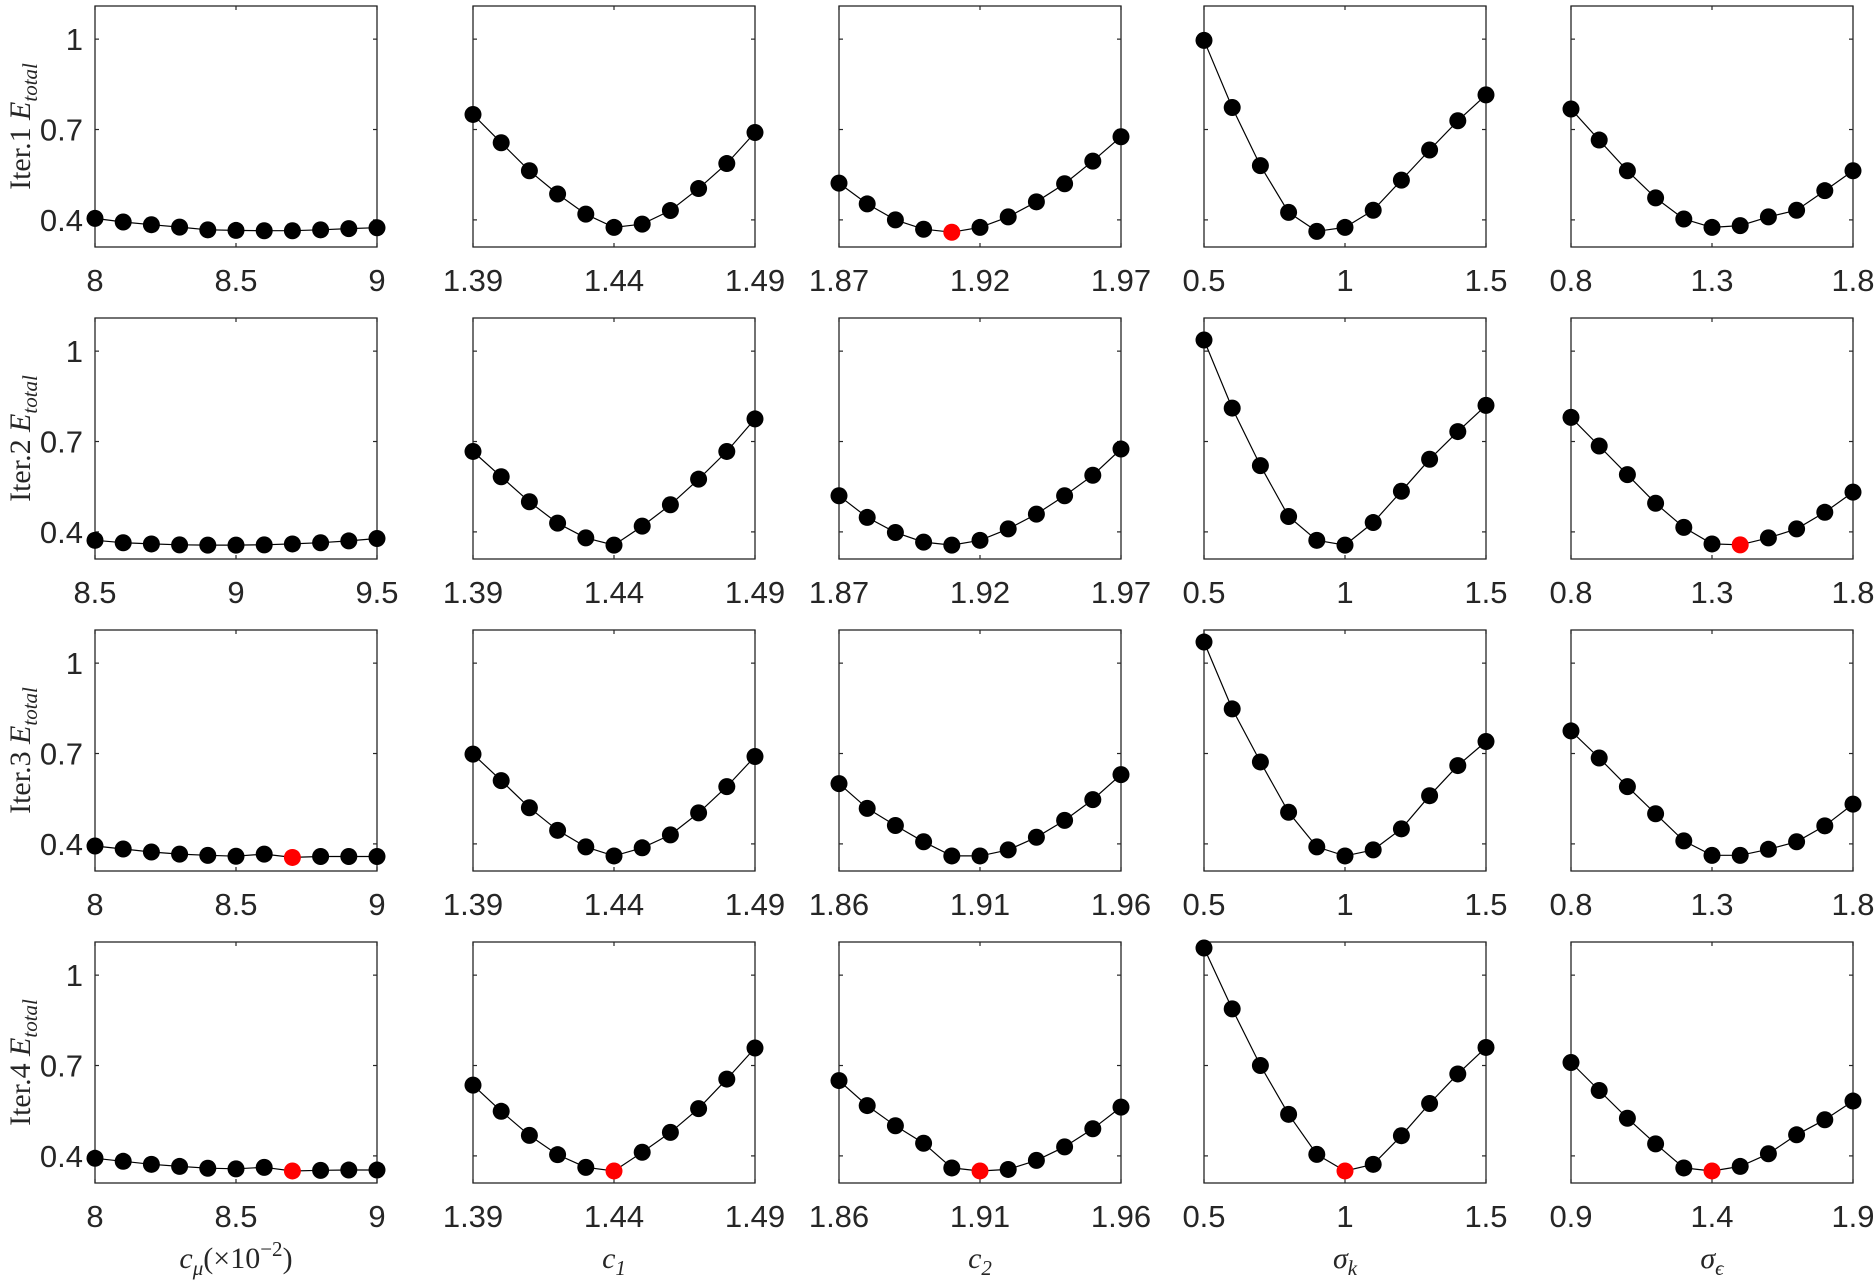 The width and height of the screenshot is (1875, 1285). Describe the element at coordinates (231, 1258) in the screenshot. I see `label-part: (×10` at that location.